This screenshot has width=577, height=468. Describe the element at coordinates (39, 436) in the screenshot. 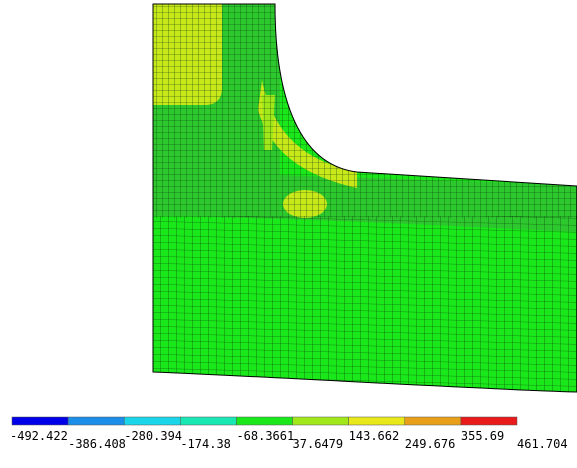

I see `legend-label: -492.422` at that location.